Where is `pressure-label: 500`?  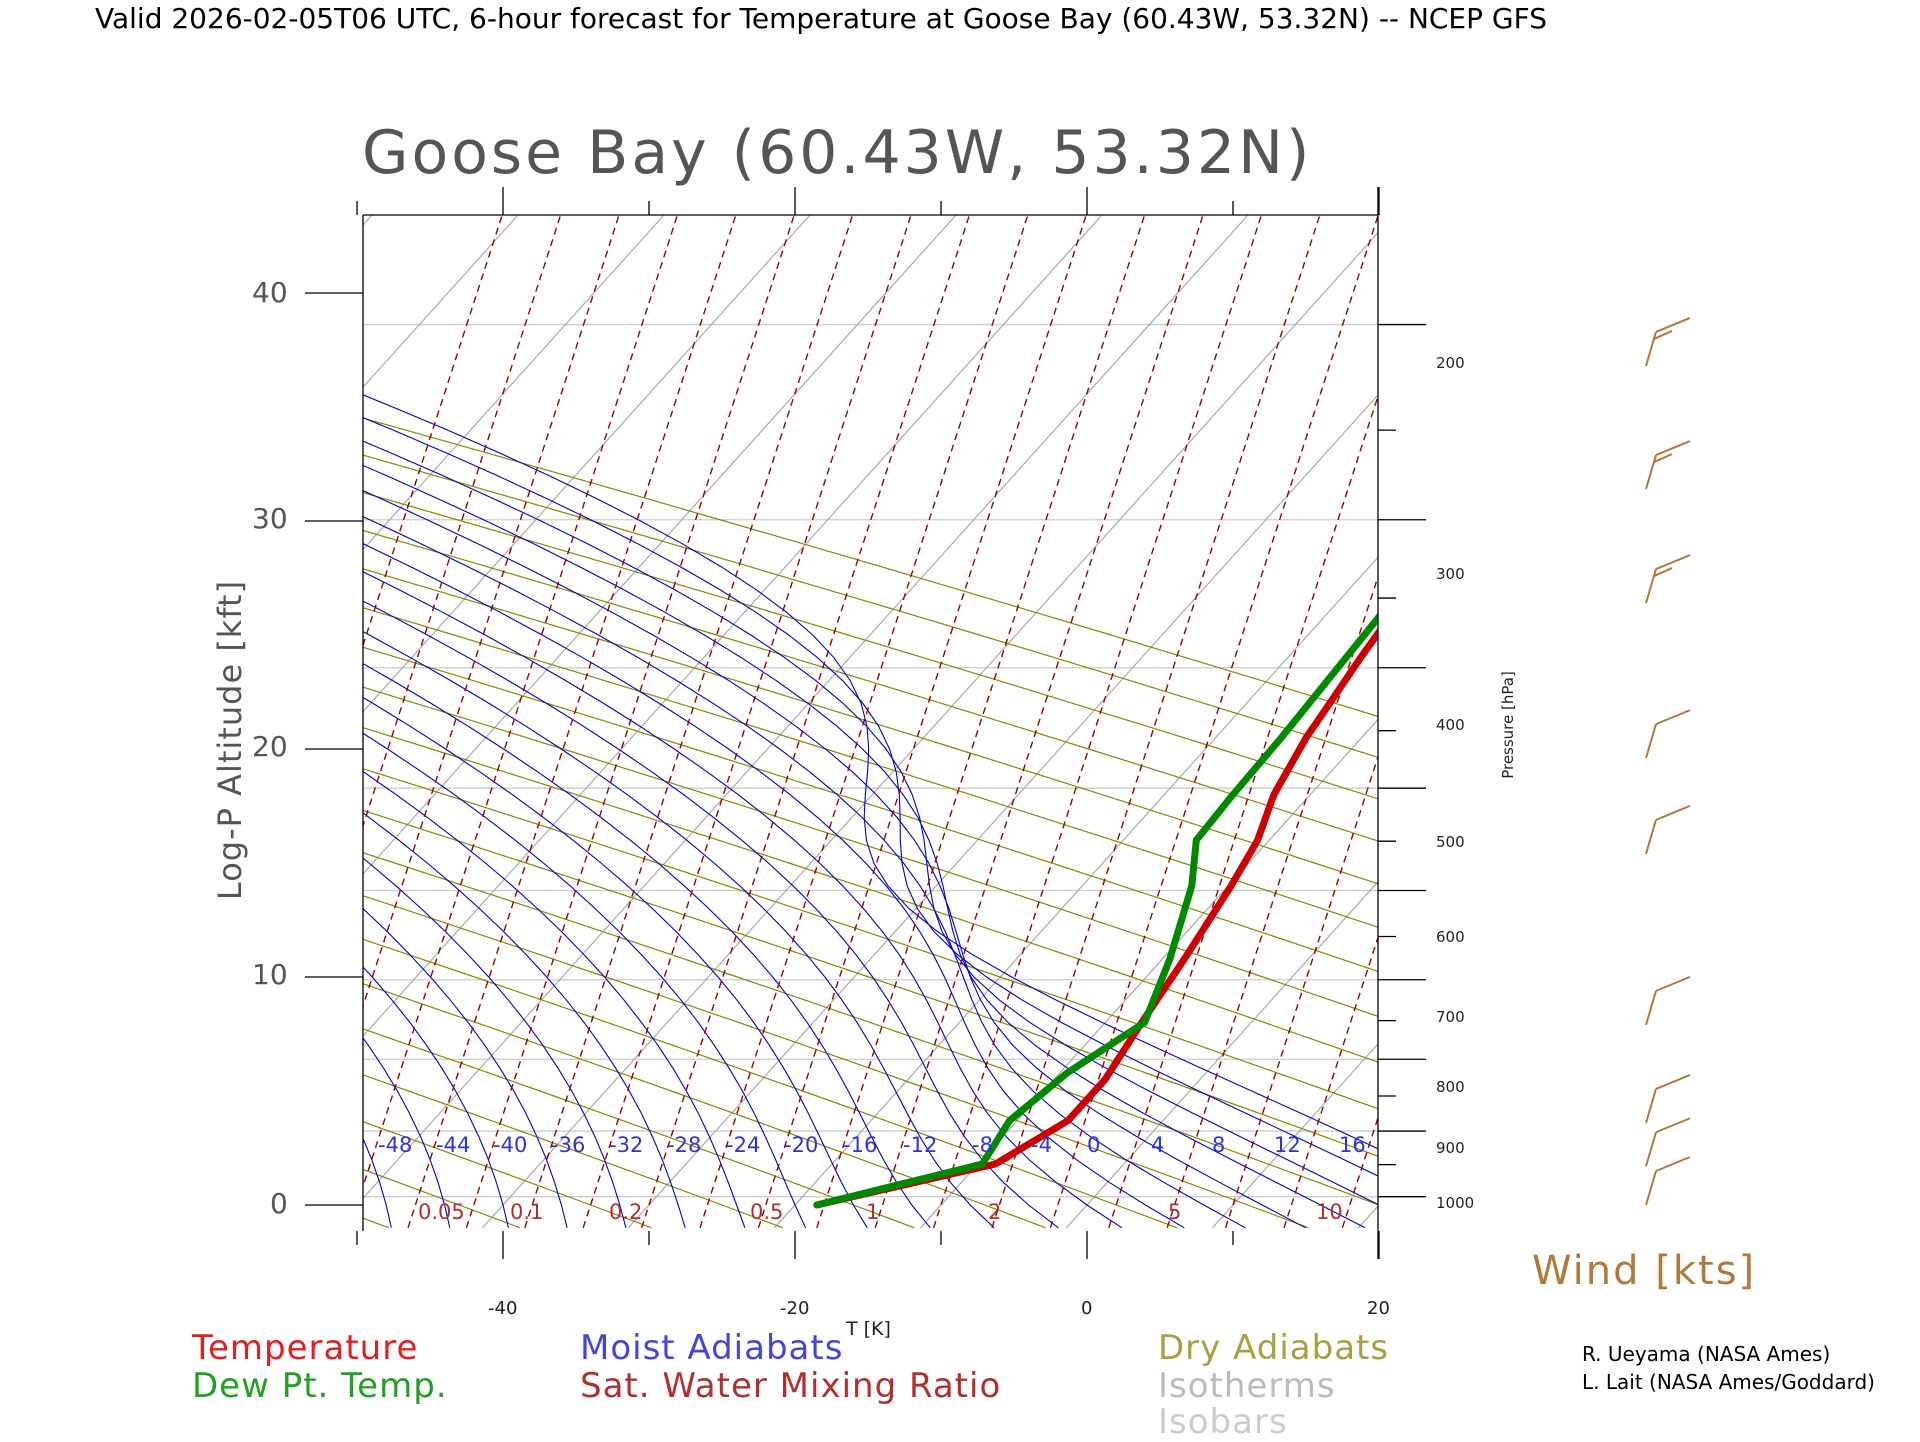
pressure-label: 500 is located at coordinates (1450, 842).